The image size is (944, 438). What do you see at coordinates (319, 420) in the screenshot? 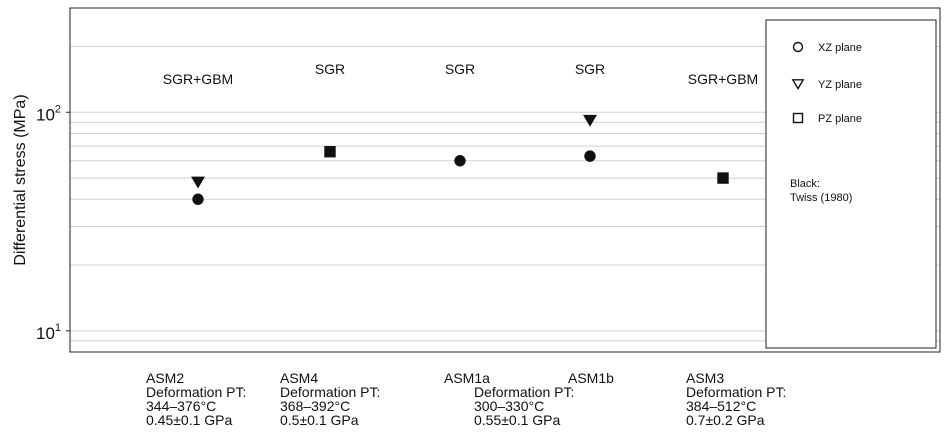
I see `category-detail: 0.5±0.1 GPa` at bounding box center [319, 420].